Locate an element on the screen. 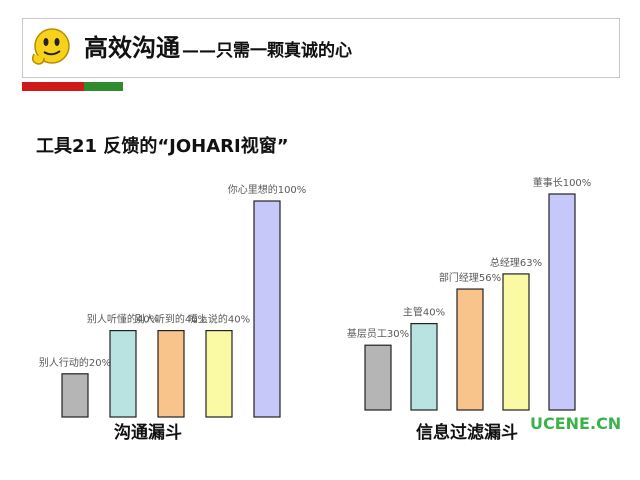 Image resolution: width=640 pixels, height=480 pixels. header-frame is located at coordinates (321, 48).